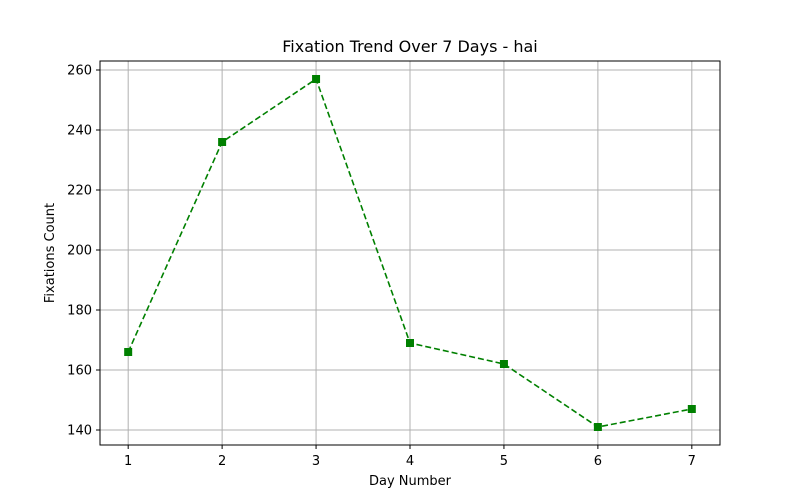  I want to click on x-tick-label: 7, so click(692, 461).